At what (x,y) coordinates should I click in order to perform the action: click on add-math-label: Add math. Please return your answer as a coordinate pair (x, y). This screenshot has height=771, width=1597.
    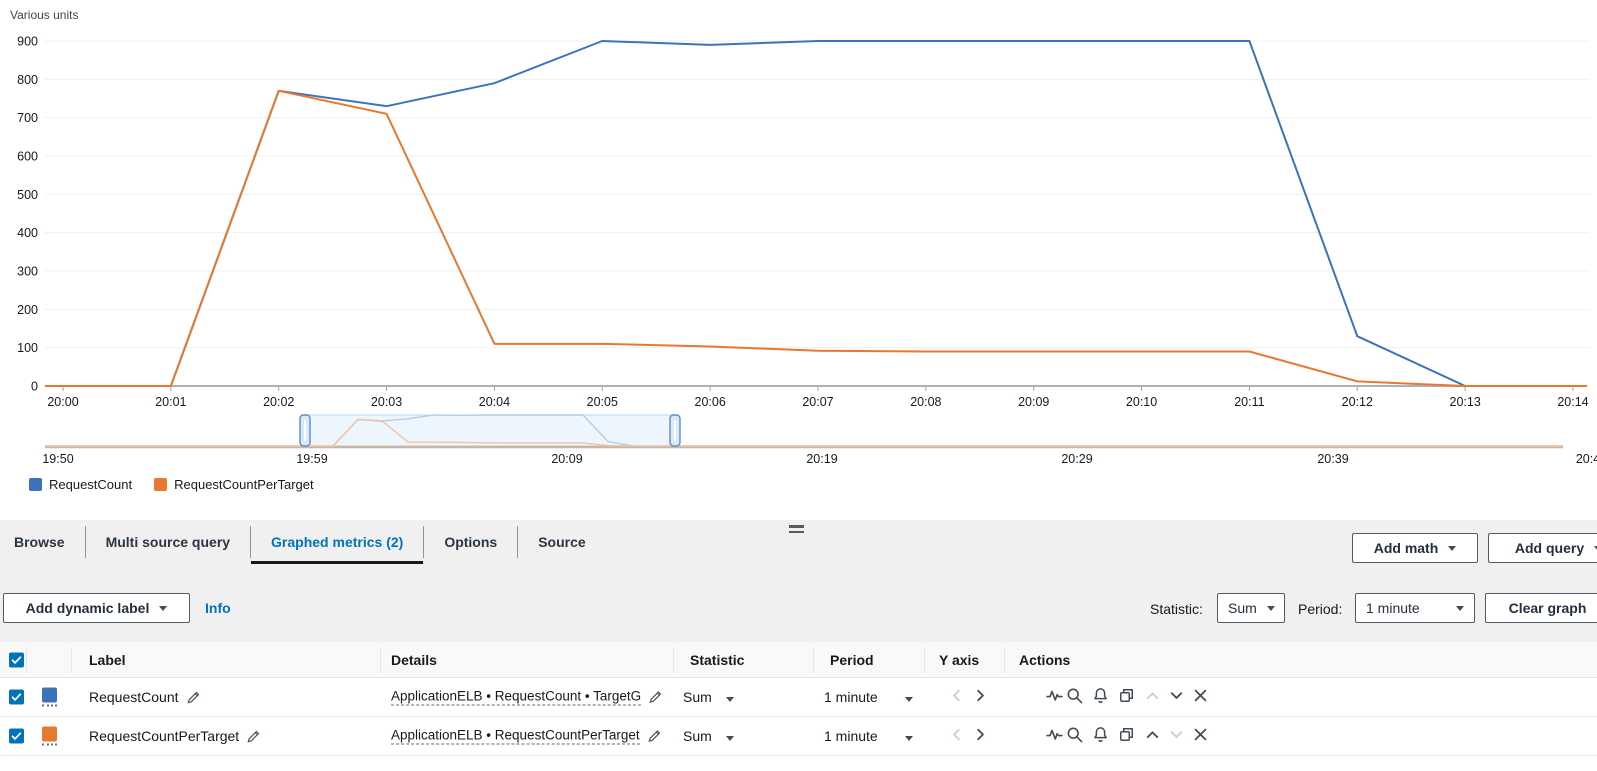
    Looking at the image, I should click on (1406, 548).